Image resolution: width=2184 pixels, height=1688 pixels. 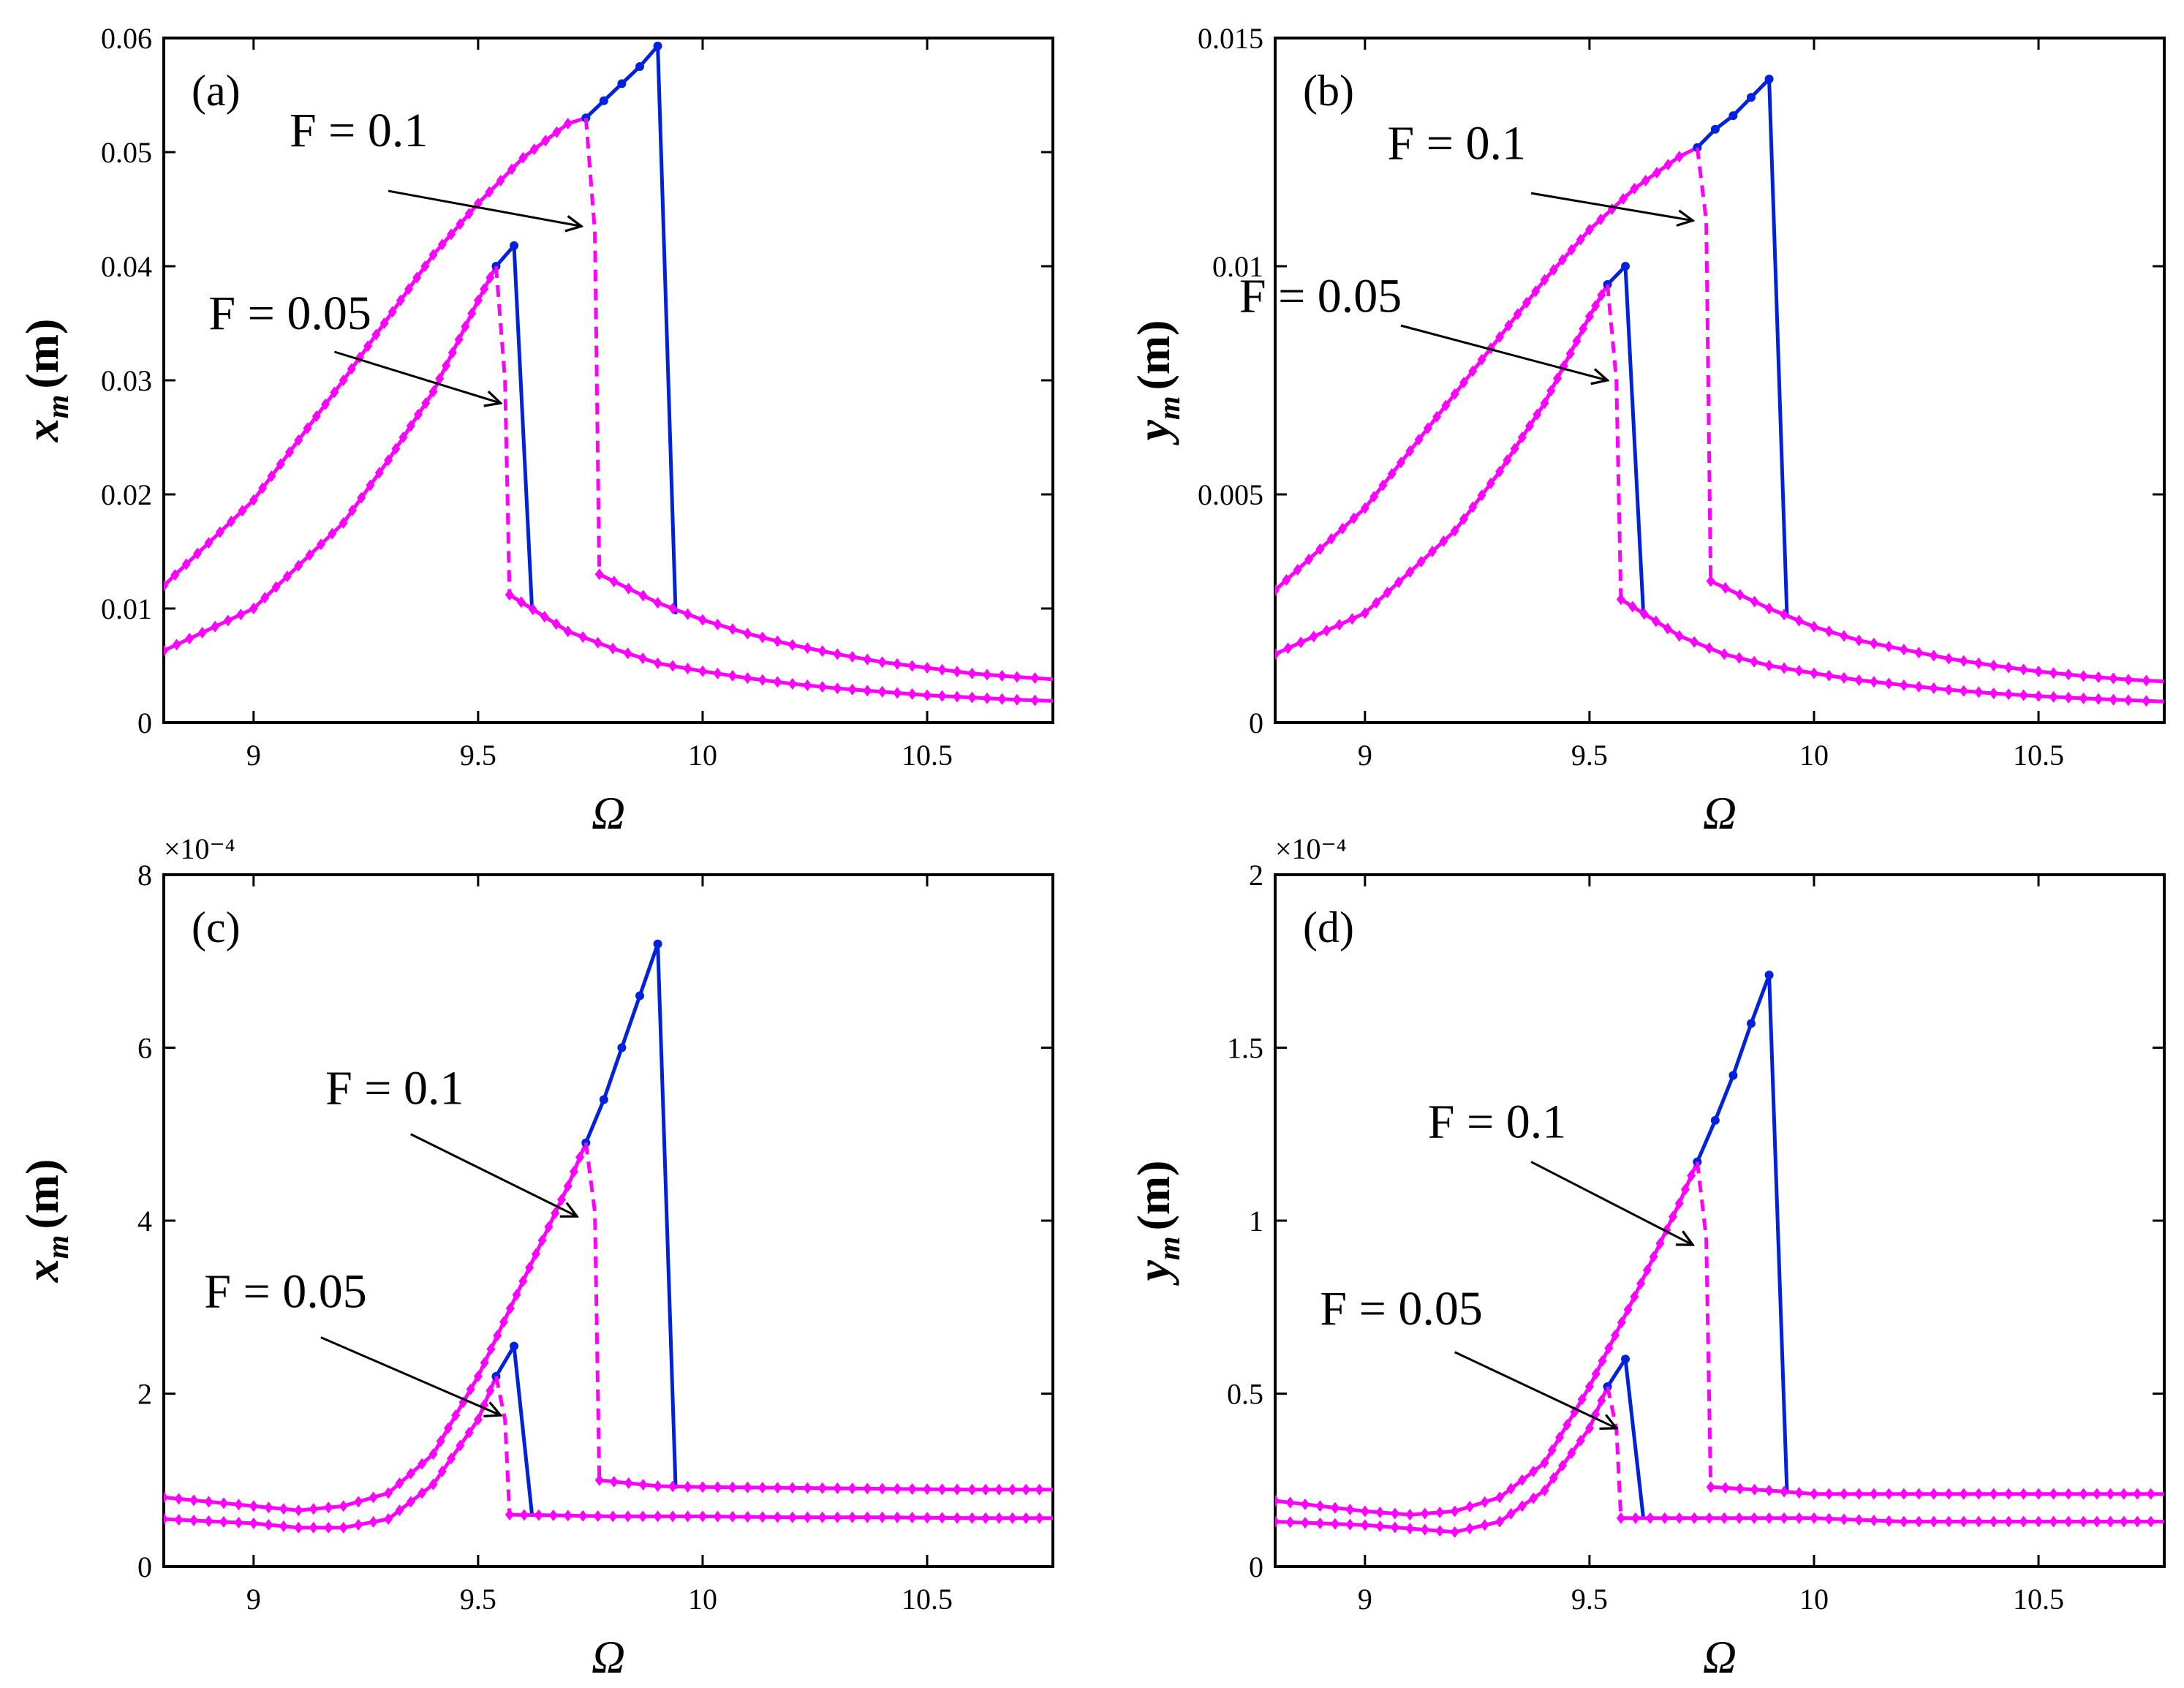 I want to click on panel-label: (b), so click(x=1328, y=91).